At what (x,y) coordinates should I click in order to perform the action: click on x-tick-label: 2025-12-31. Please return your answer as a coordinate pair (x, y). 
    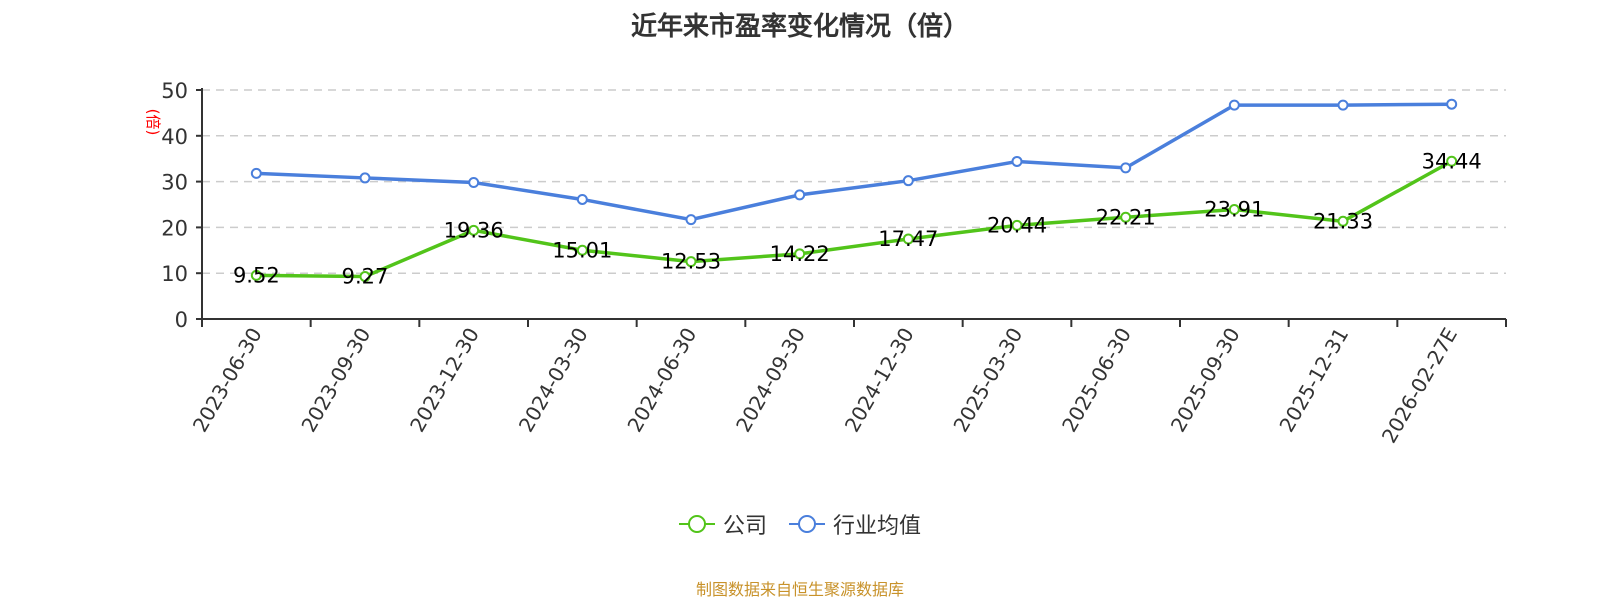
    Looking at the image, I should click on (1313, 380).